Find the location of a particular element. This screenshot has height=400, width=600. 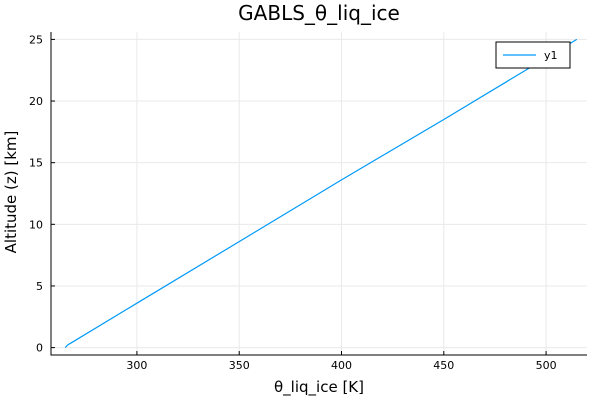

tick-label-y-25: 25 is located at coordinates (36, 39).